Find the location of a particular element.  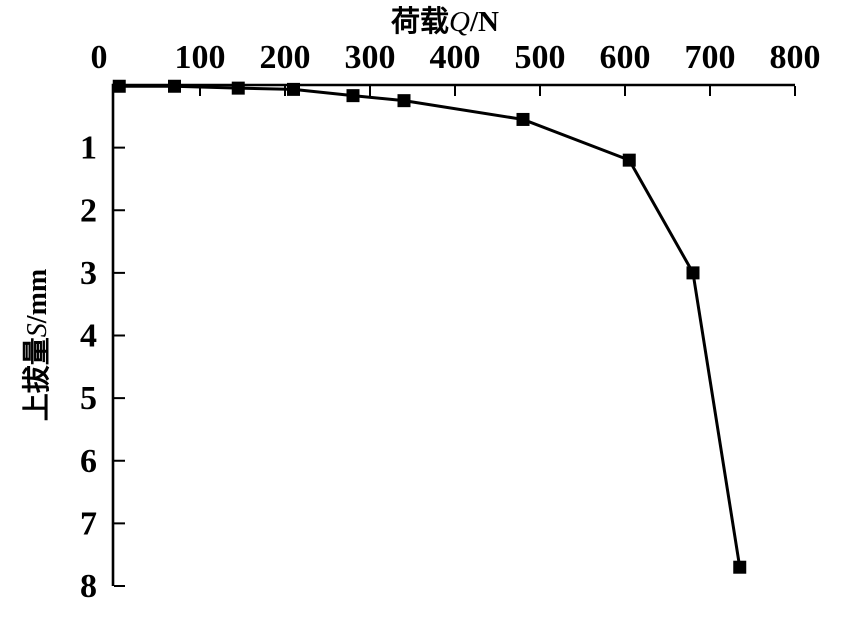

y-tick-label: 8 is located at coordinates (88, 586).